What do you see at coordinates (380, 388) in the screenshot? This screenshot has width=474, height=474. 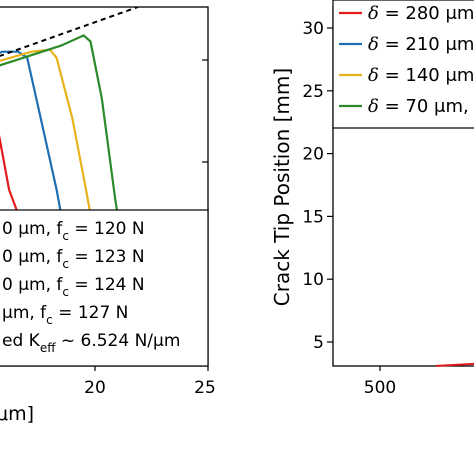 I see `right-xtick-label: 500` at bounding box center [380, 388].